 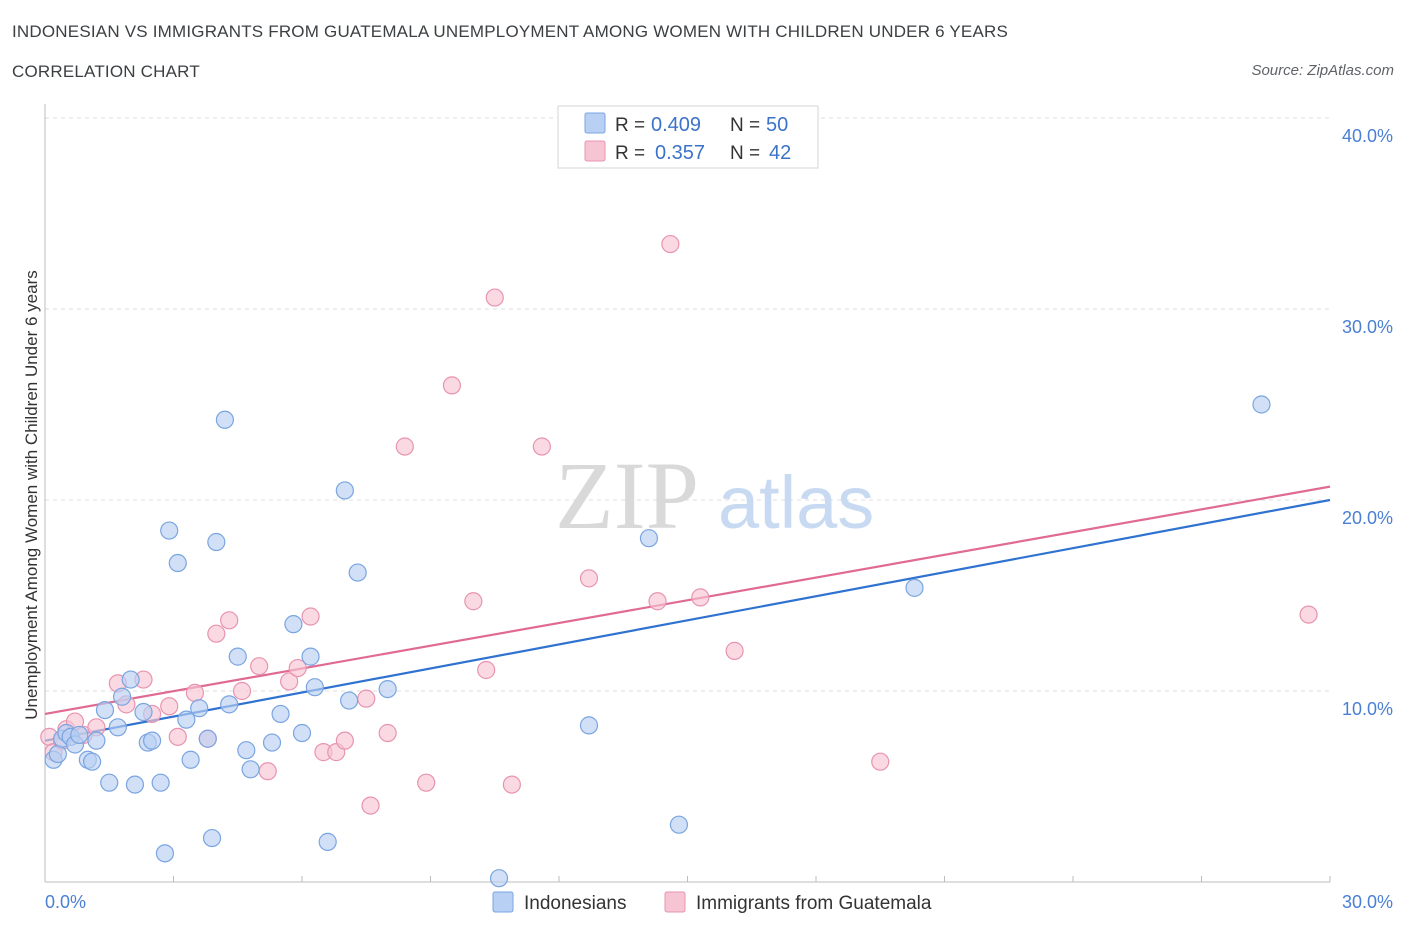 I want to click on source-credit: Source: ZipAtlas.com, so click(x=1322, y=70).